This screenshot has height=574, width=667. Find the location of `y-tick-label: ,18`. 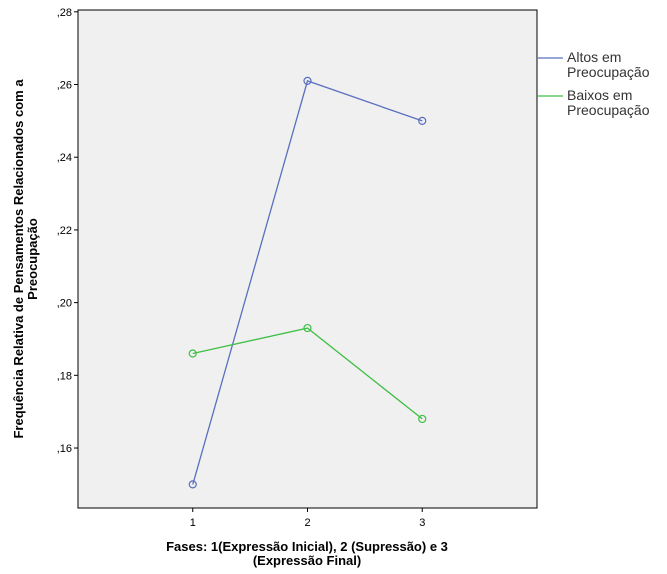

y-tick-label: ,18 is located at coordinates (64, 376).